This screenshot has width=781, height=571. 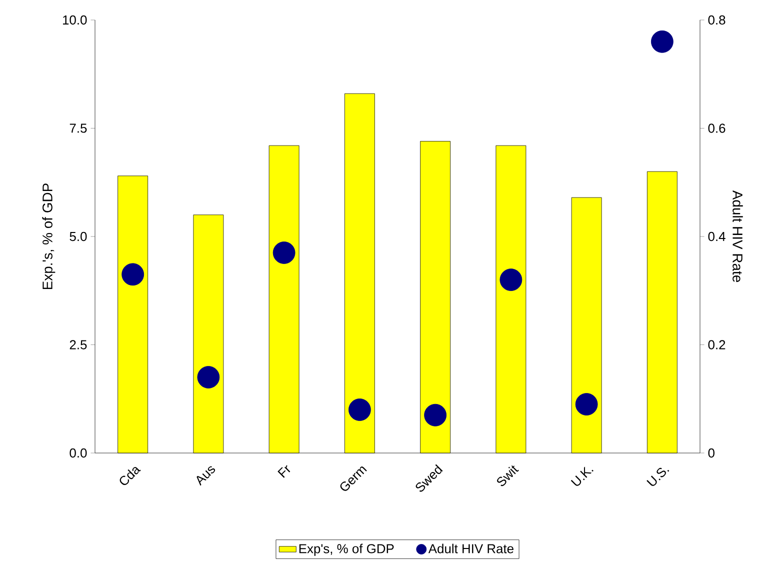 What do you see at coordinates (711, 453) in the screenshot?
I see `y2-tick-label: 0` at bounding box center [711, 453].